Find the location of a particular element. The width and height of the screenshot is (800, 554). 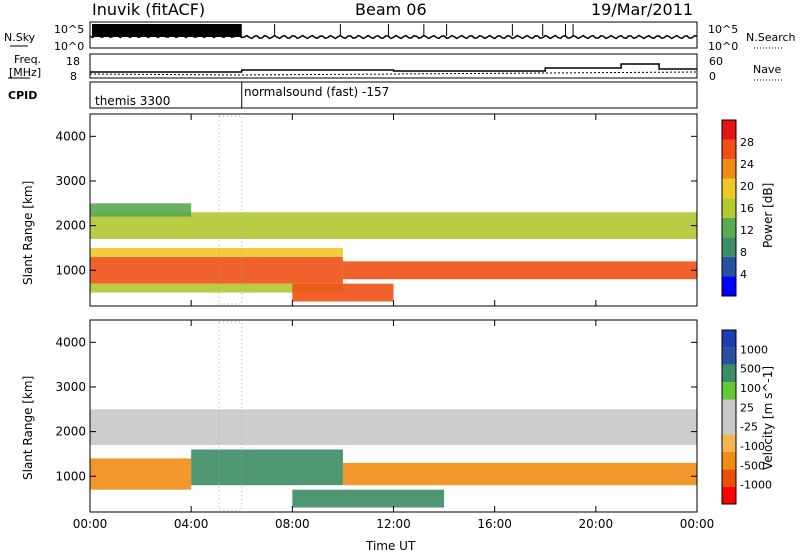

power-colorbar-tick-5: 24 is located at coordinates (747, 164).